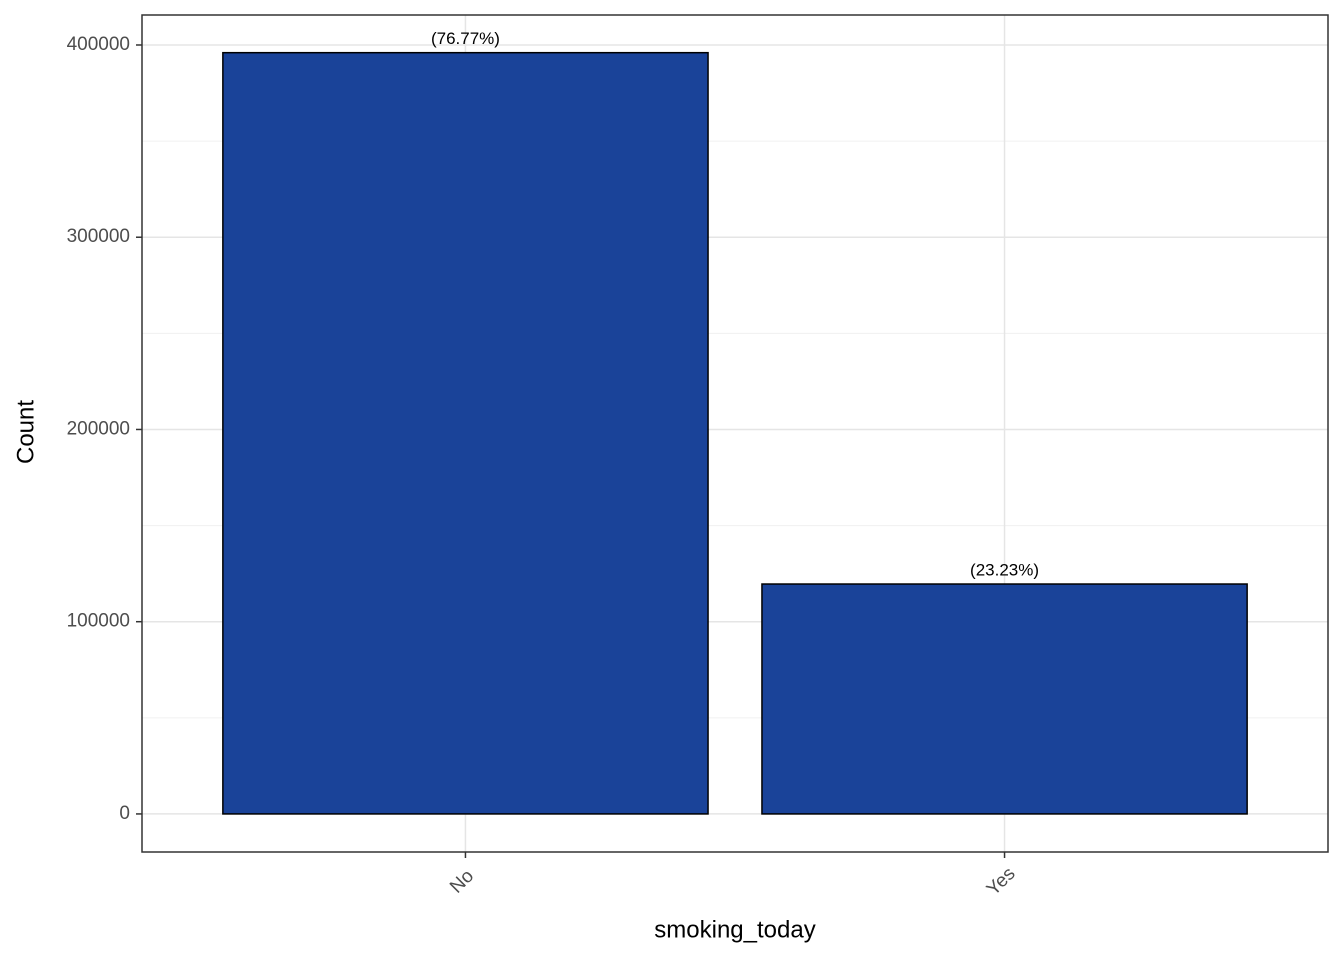  Describe the element at coordinates (25, 432) in the screenshot. I see `y-axis-title: Count` at that location.